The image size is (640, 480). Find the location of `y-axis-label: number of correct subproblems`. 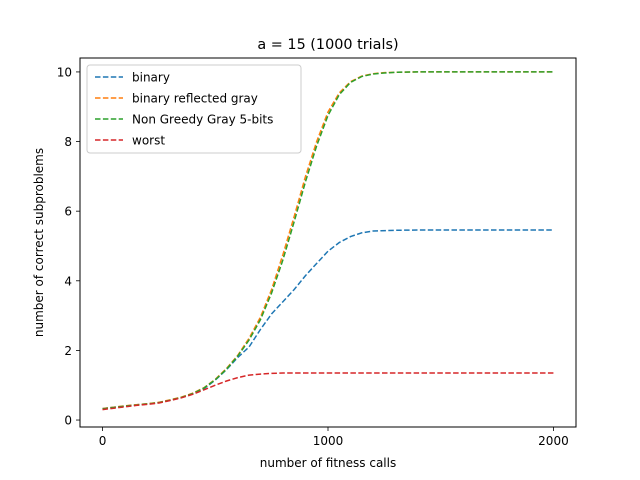

y-axis-label: number of correct subproblems is located at coordinates (39, 242).